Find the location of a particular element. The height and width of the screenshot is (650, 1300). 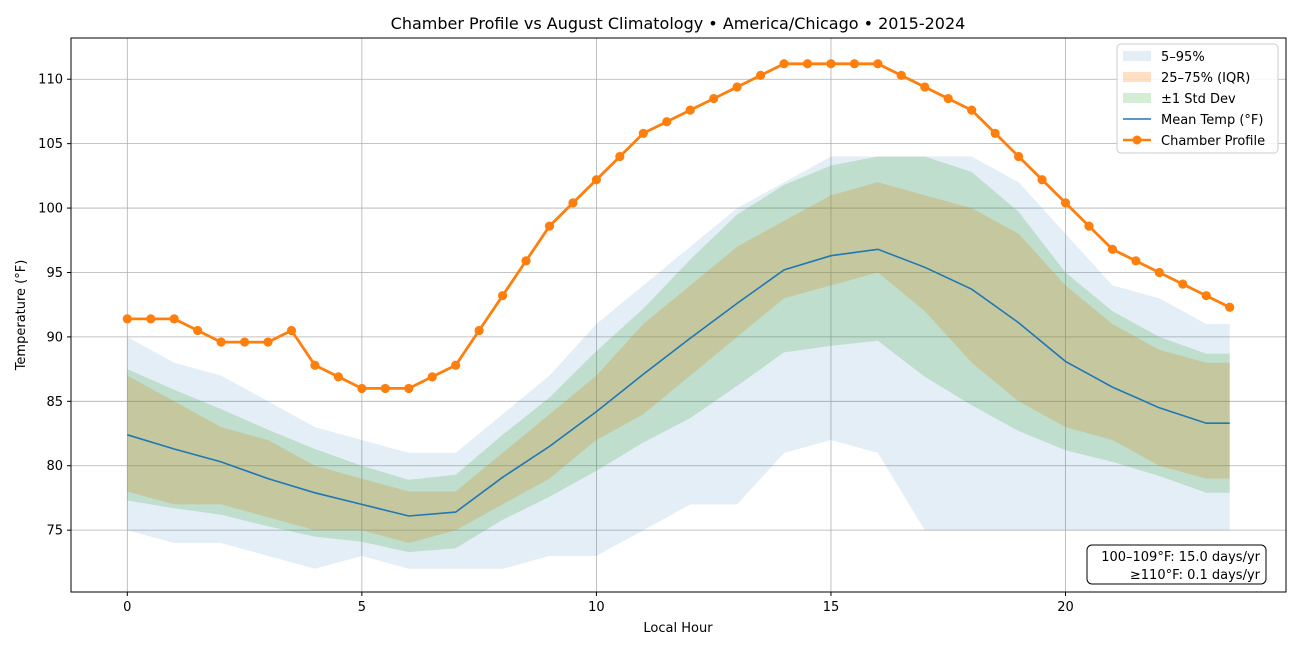

y-axis-title: Temperature (°F) is located at coordinates (21, 316).